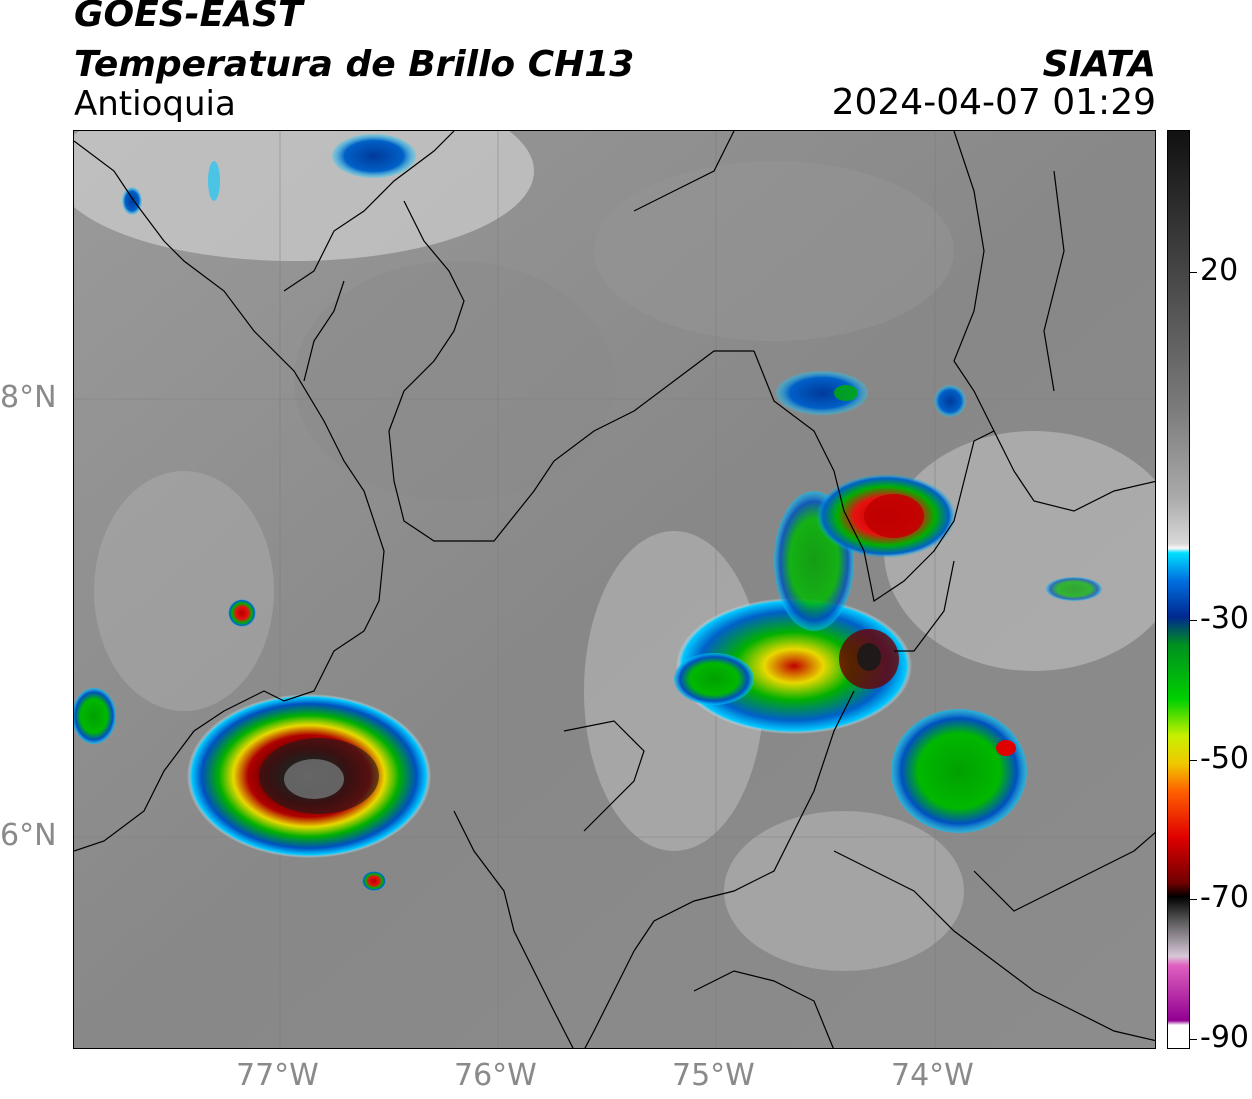 This screenshot has width=1252, height=1099. I want to click on cloud-east, so click(1019, 551).